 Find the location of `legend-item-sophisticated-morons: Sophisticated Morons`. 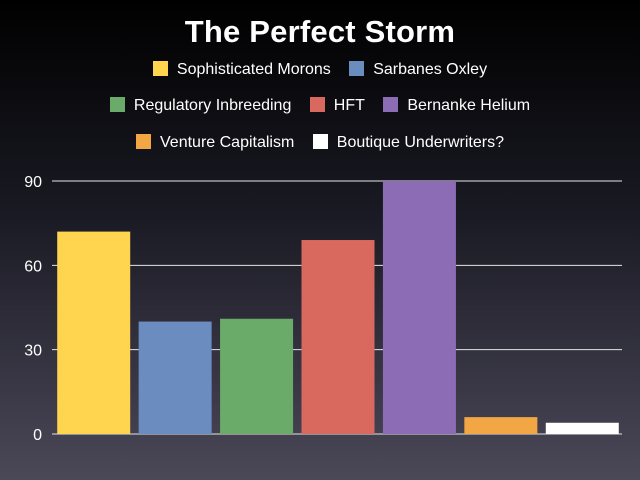

legend-item-sophisticated-morons: Sophisticated Morons is located at coordinates (241, 70).